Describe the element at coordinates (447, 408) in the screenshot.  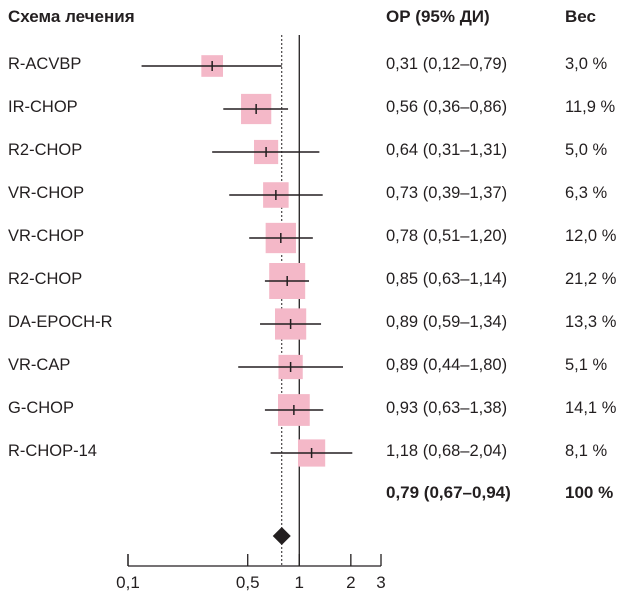
I see `hr-ci-value: 0,93 (0,63–1,38)` at that location.